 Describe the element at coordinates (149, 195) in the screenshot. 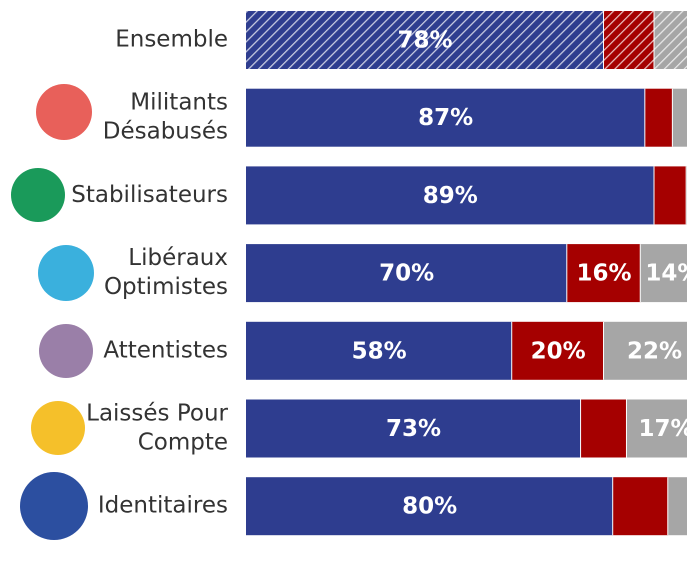

I see `category-label: Stabilisateurs` at that location.